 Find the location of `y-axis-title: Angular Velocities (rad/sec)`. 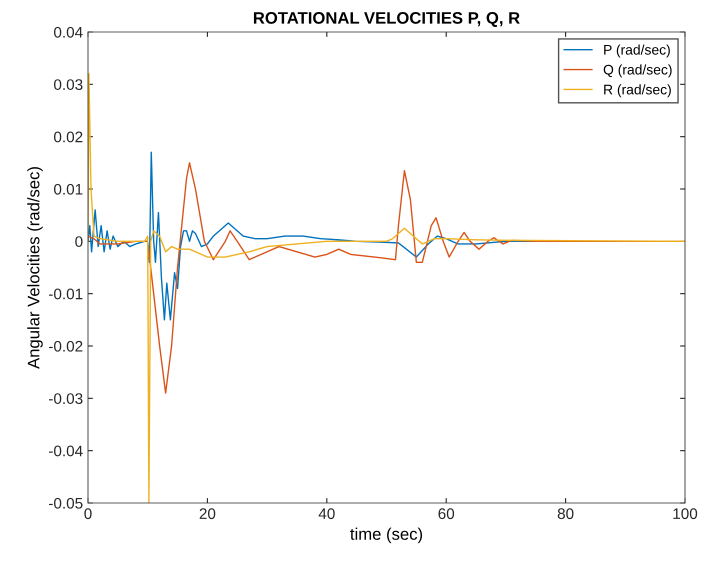

y-axis-title: Angular Velocities (rad/sec) is located at coordinates (35, 268).